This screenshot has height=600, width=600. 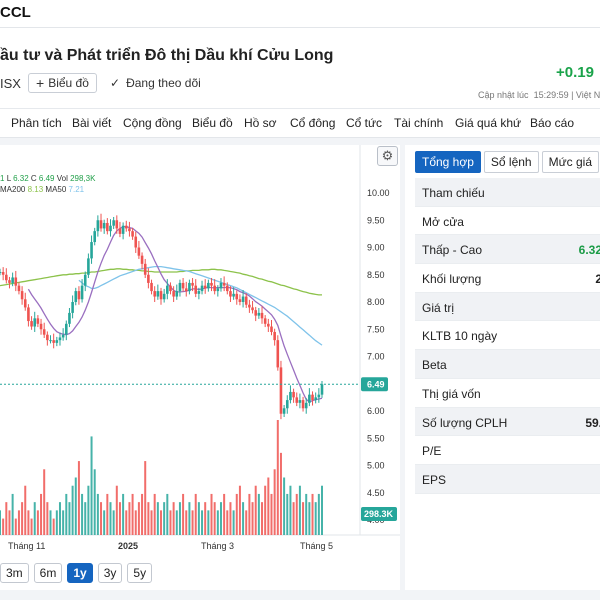 What do you see at coordinates (36, 123) in the screenshot?
I see `tab-analysis: Phân tích` at bounding box center [36, 123].